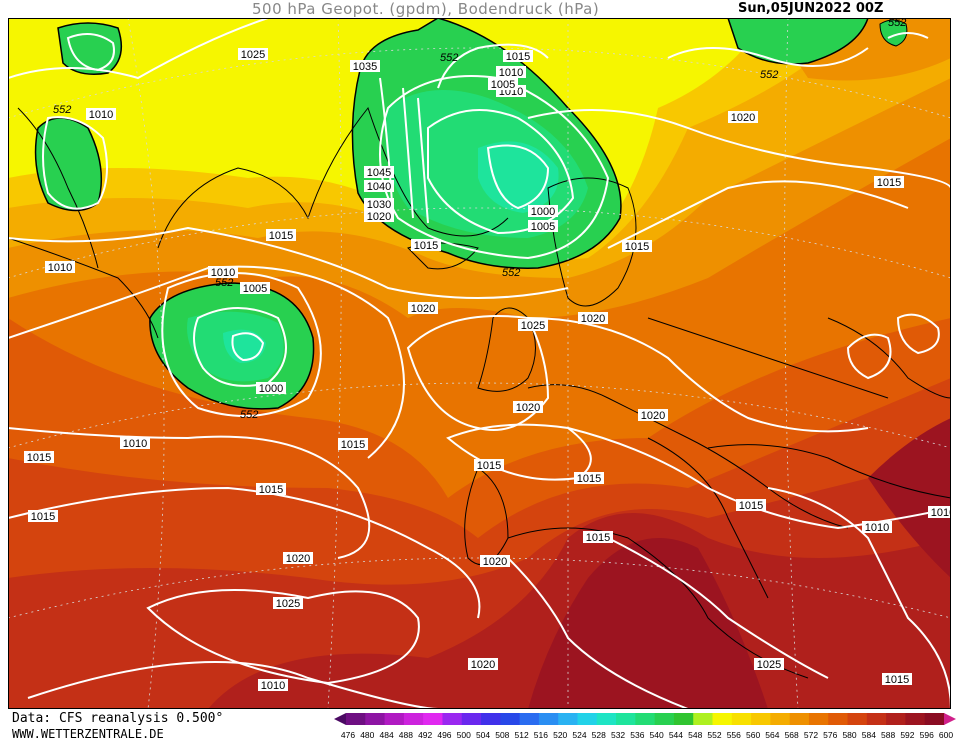  Describe the element at coordinates (464, 735) in the screenshot. I see `scale-tick-label: 500` at that location.